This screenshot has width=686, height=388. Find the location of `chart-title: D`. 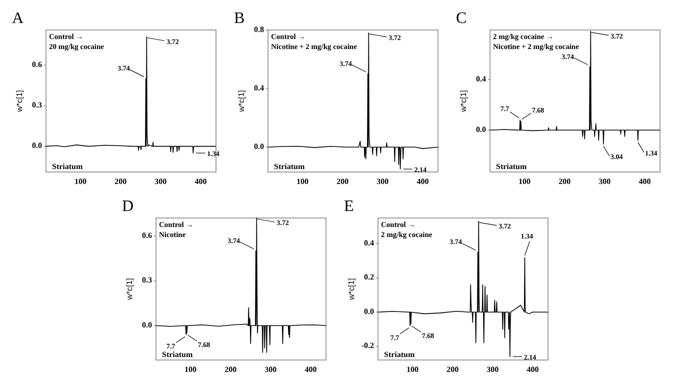

chart-title: D is located at coordinates (128, 206).